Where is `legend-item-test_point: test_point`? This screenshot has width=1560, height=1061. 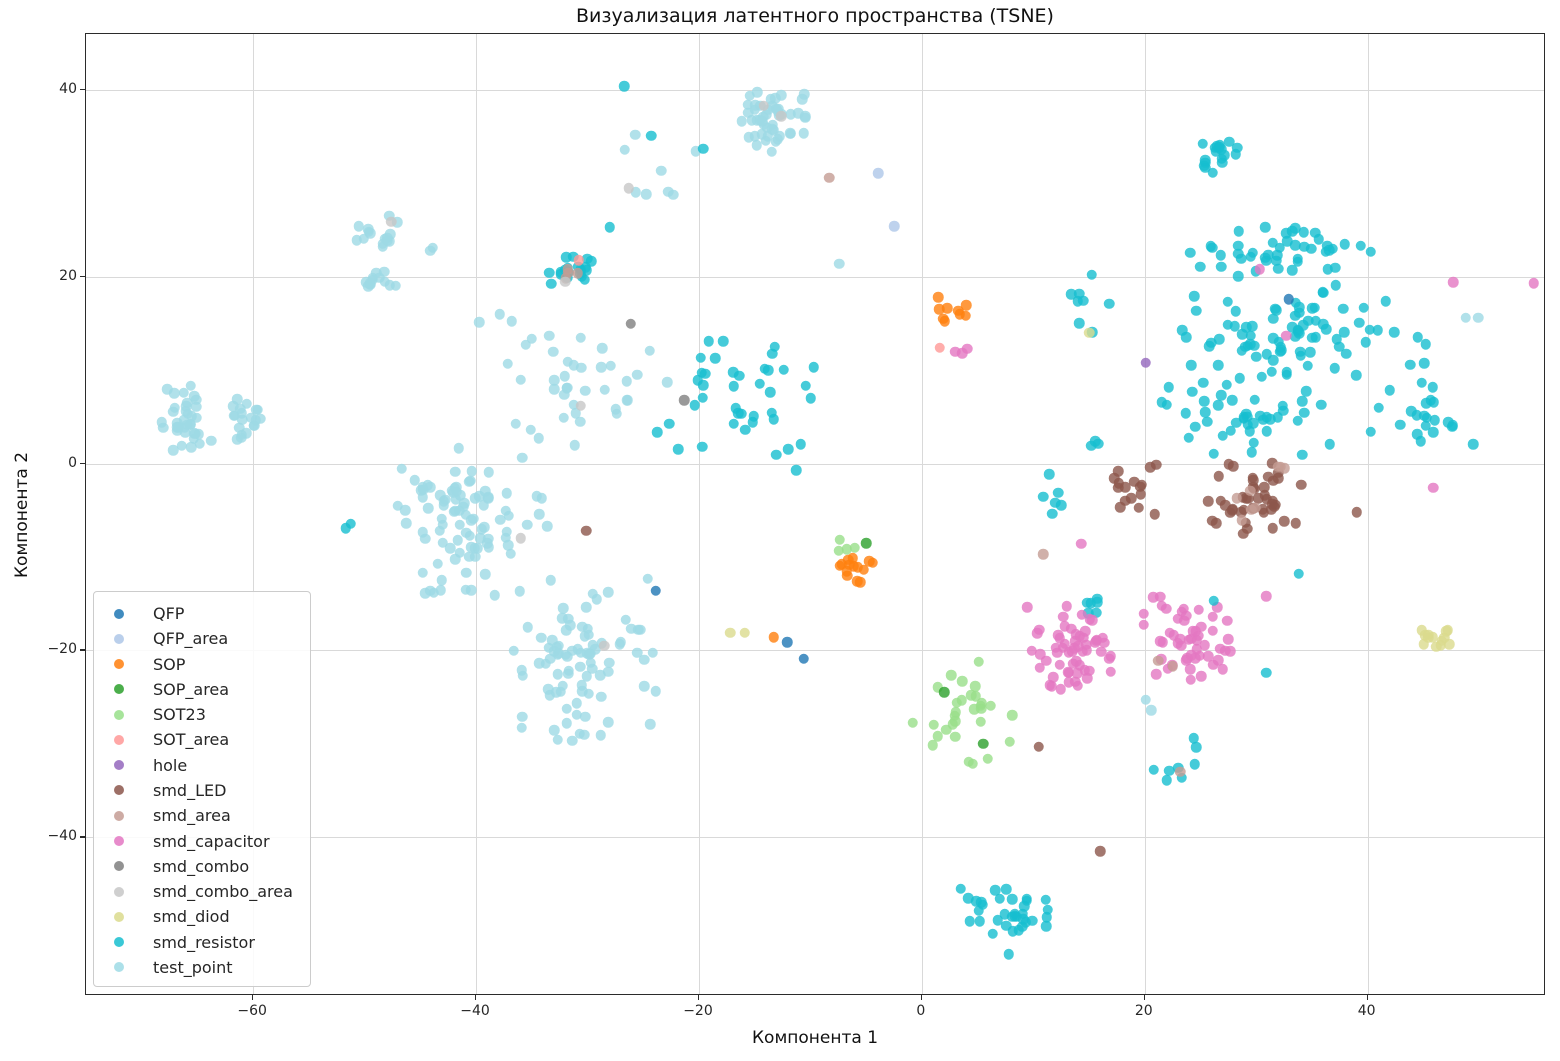 legend-item-test_point: test_point is located at coordinates (202, 967).